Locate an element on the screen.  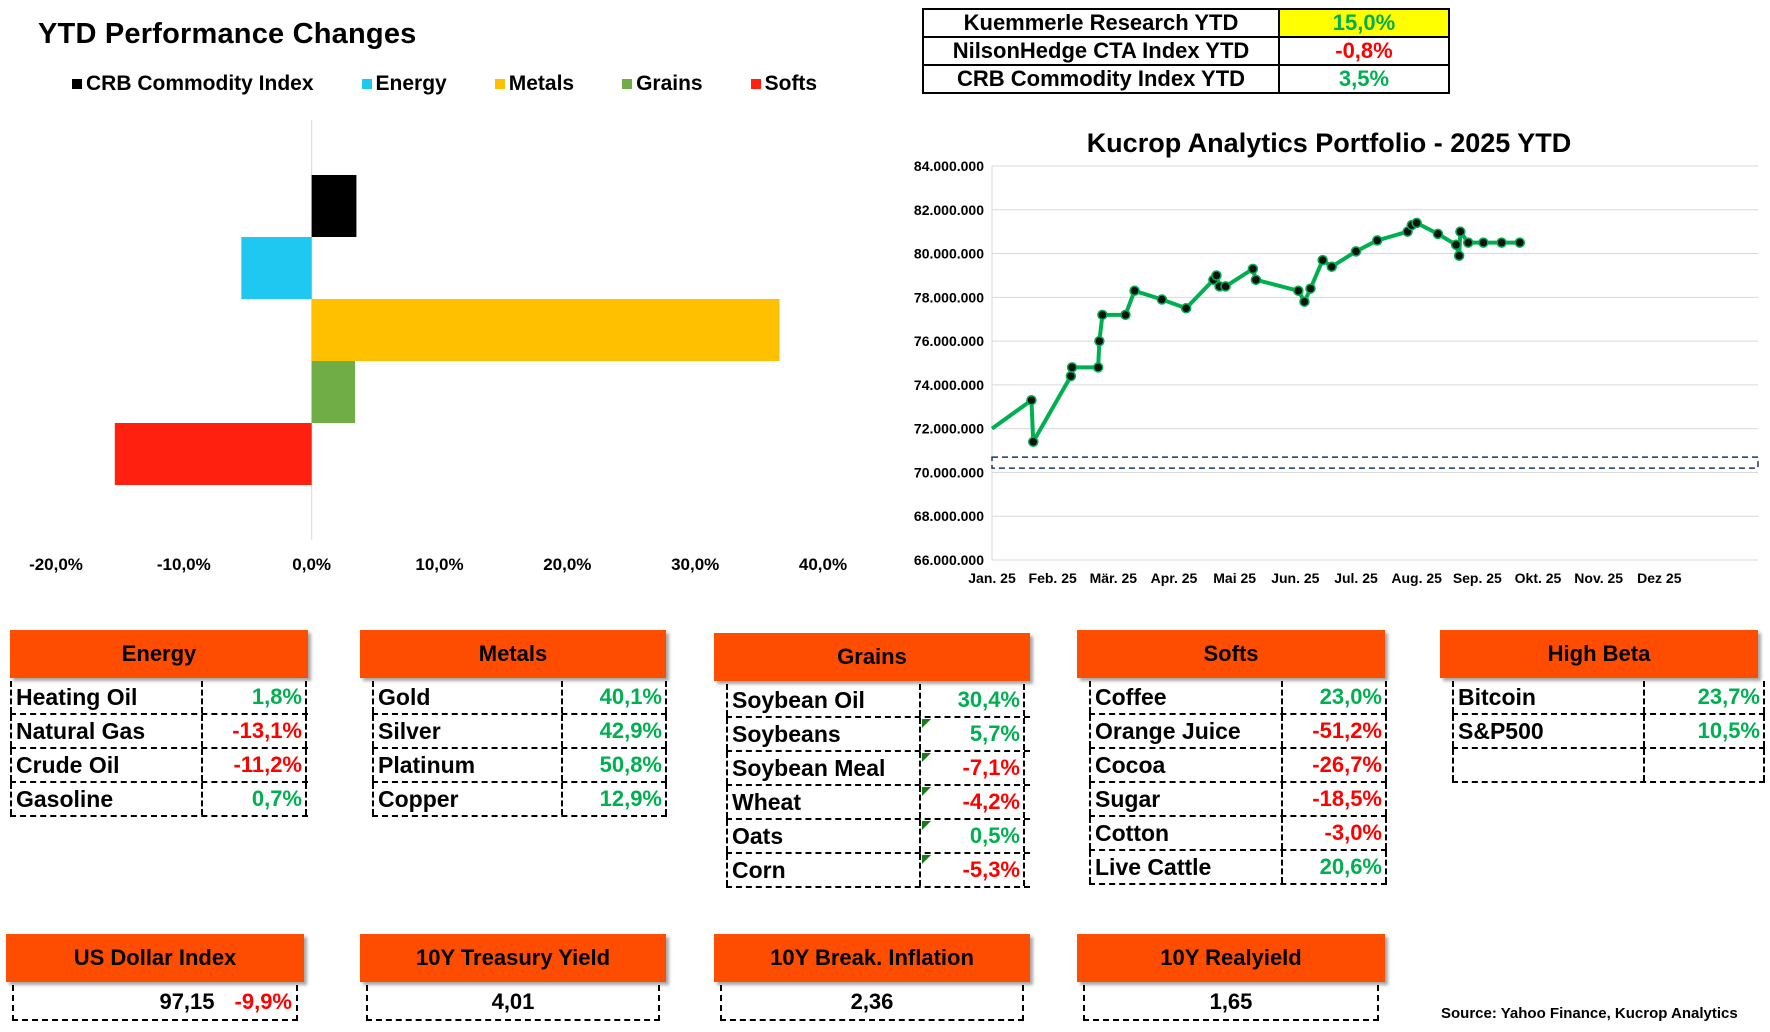
legend-label: Grains is located at coordinates (669, 83).